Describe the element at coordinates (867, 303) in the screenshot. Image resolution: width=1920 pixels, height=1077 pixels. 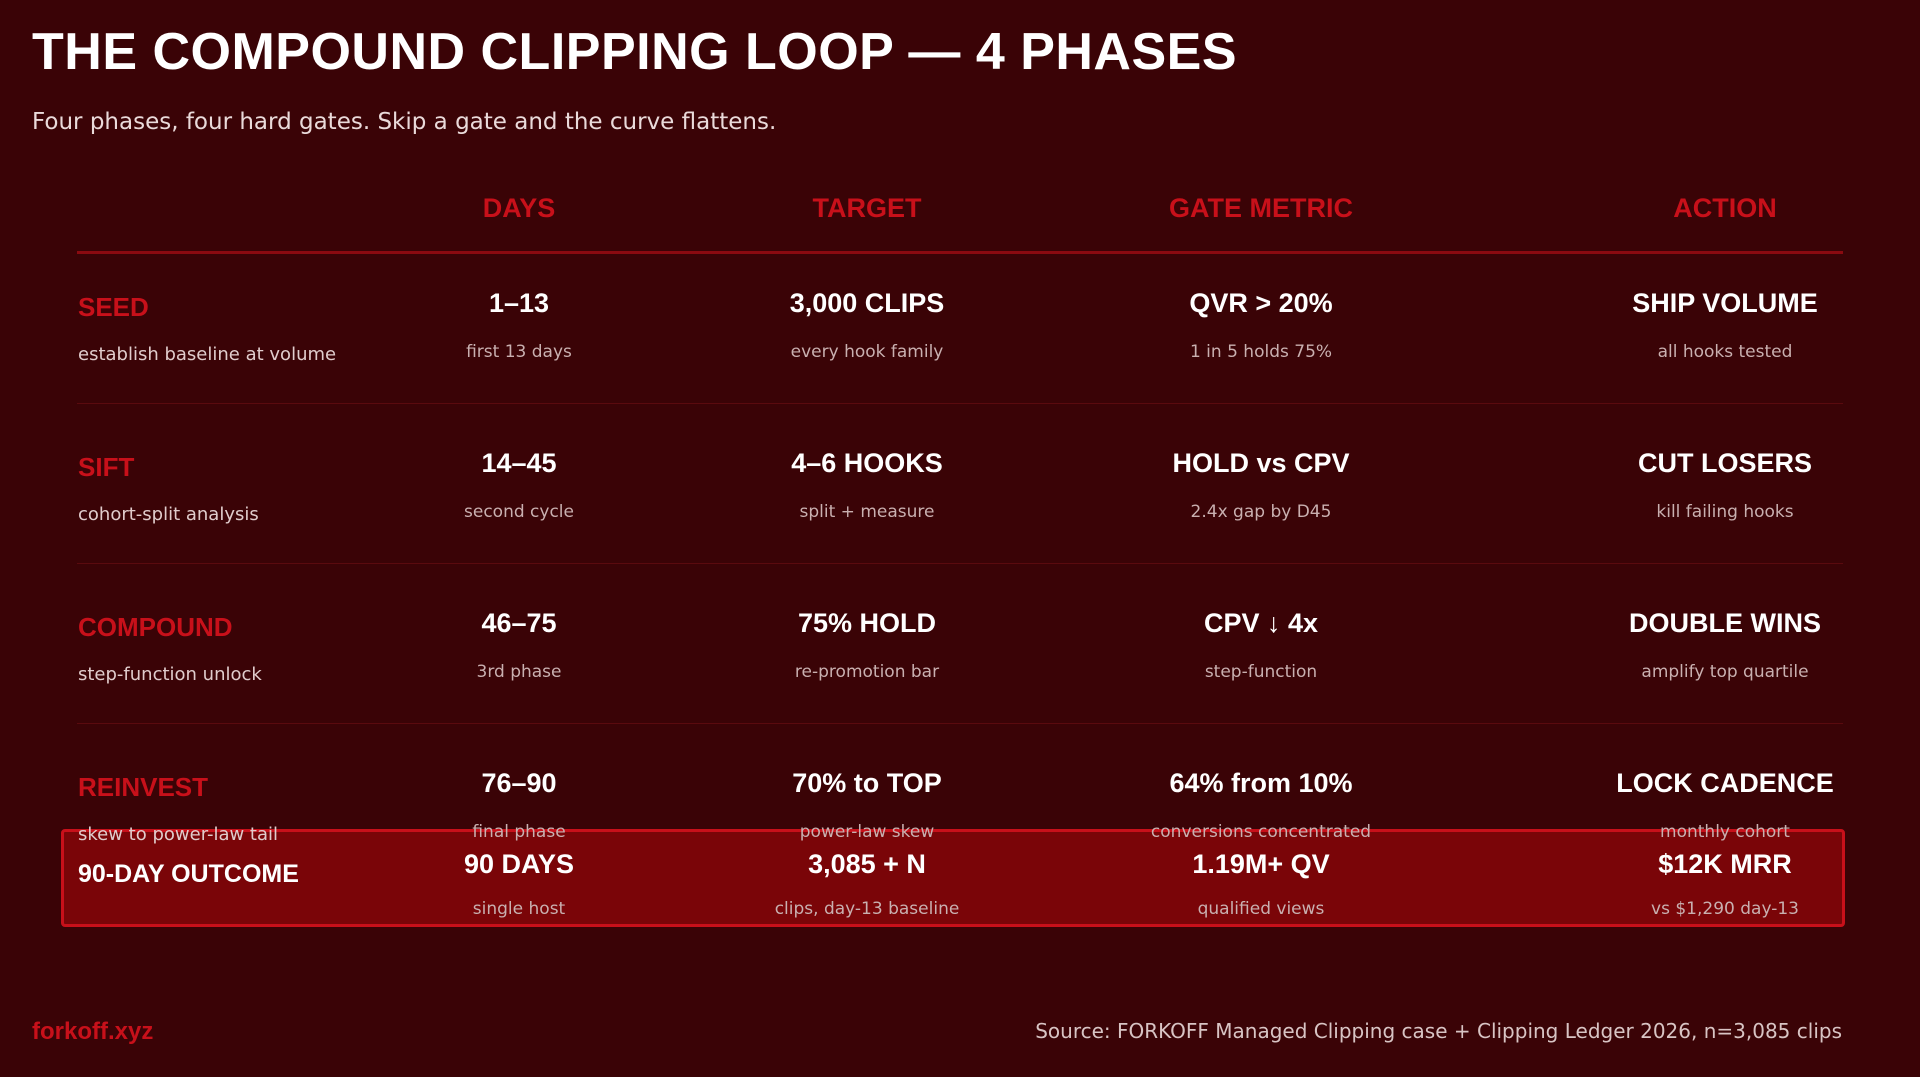
I see `cell-value: 3,000 CLIPS` at that location.